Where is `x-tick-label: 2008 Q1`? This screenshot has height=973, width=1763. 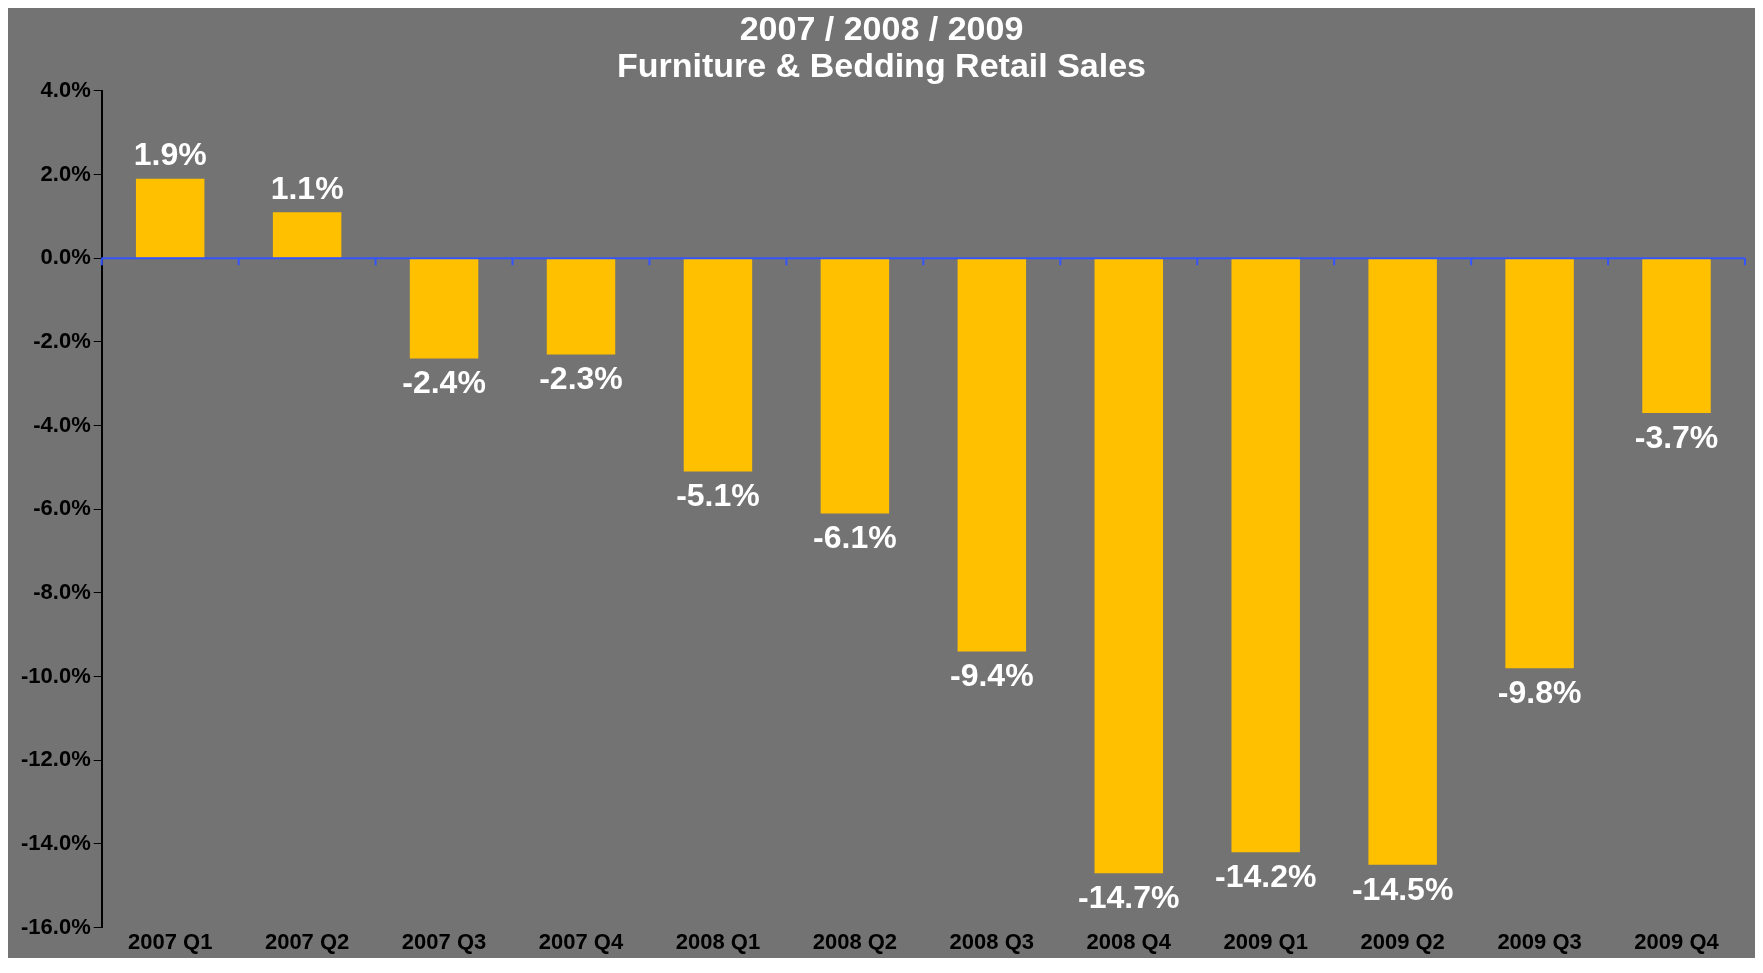
x-tick-label: 2008 Q1 is located at coordinates (718, 941).